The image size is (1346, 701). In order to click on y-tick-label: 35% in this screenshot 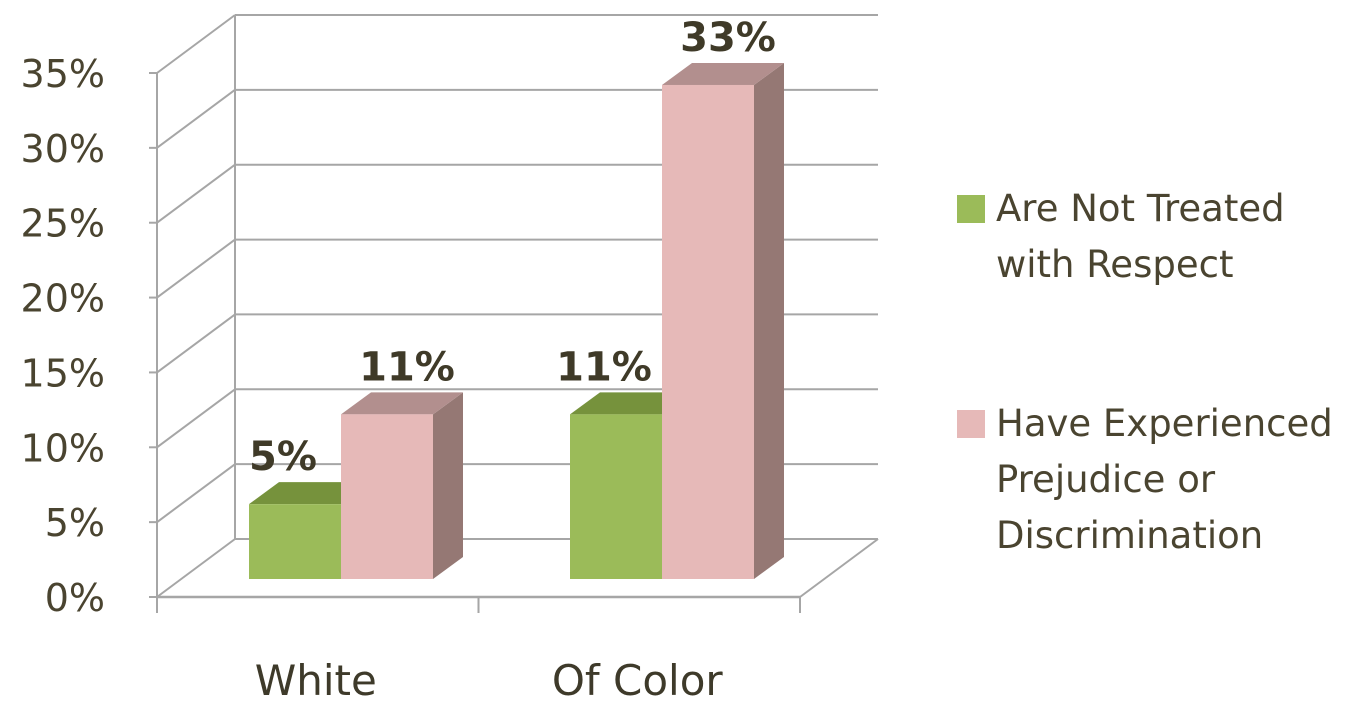, I will do `click(63, 74)`.